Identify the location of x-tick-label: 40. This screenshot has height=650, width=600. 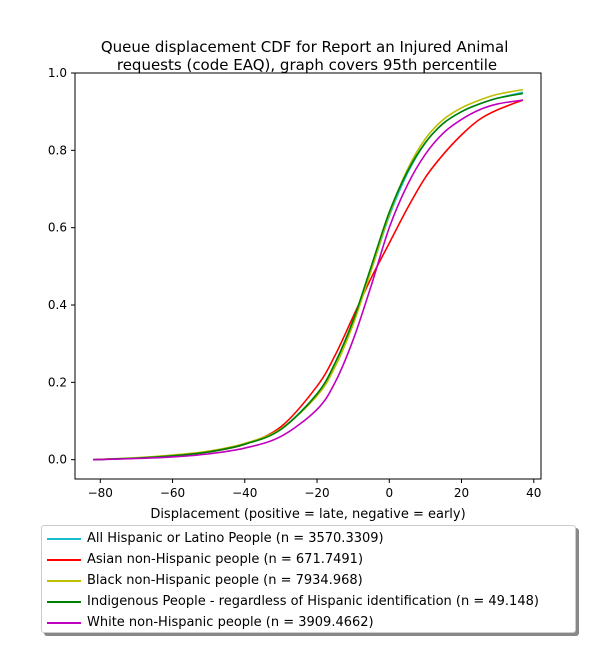
(533, 493).